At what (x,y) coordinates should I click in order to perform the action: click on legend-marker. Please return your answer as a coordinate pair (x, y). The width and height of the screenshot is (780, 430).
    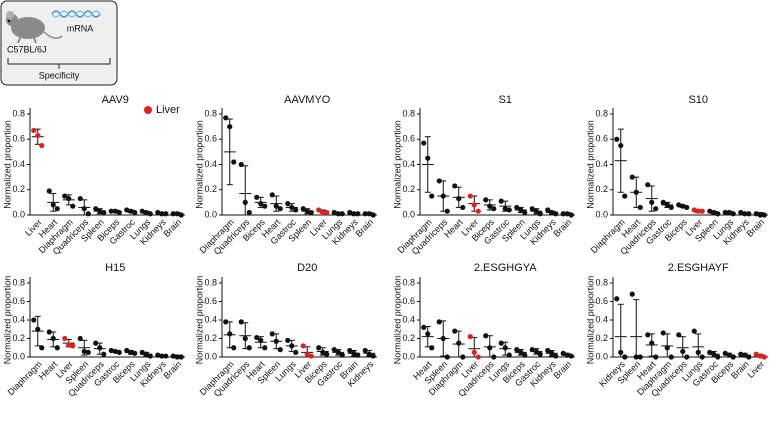
    Looking at the image, I should click on (148, 110).